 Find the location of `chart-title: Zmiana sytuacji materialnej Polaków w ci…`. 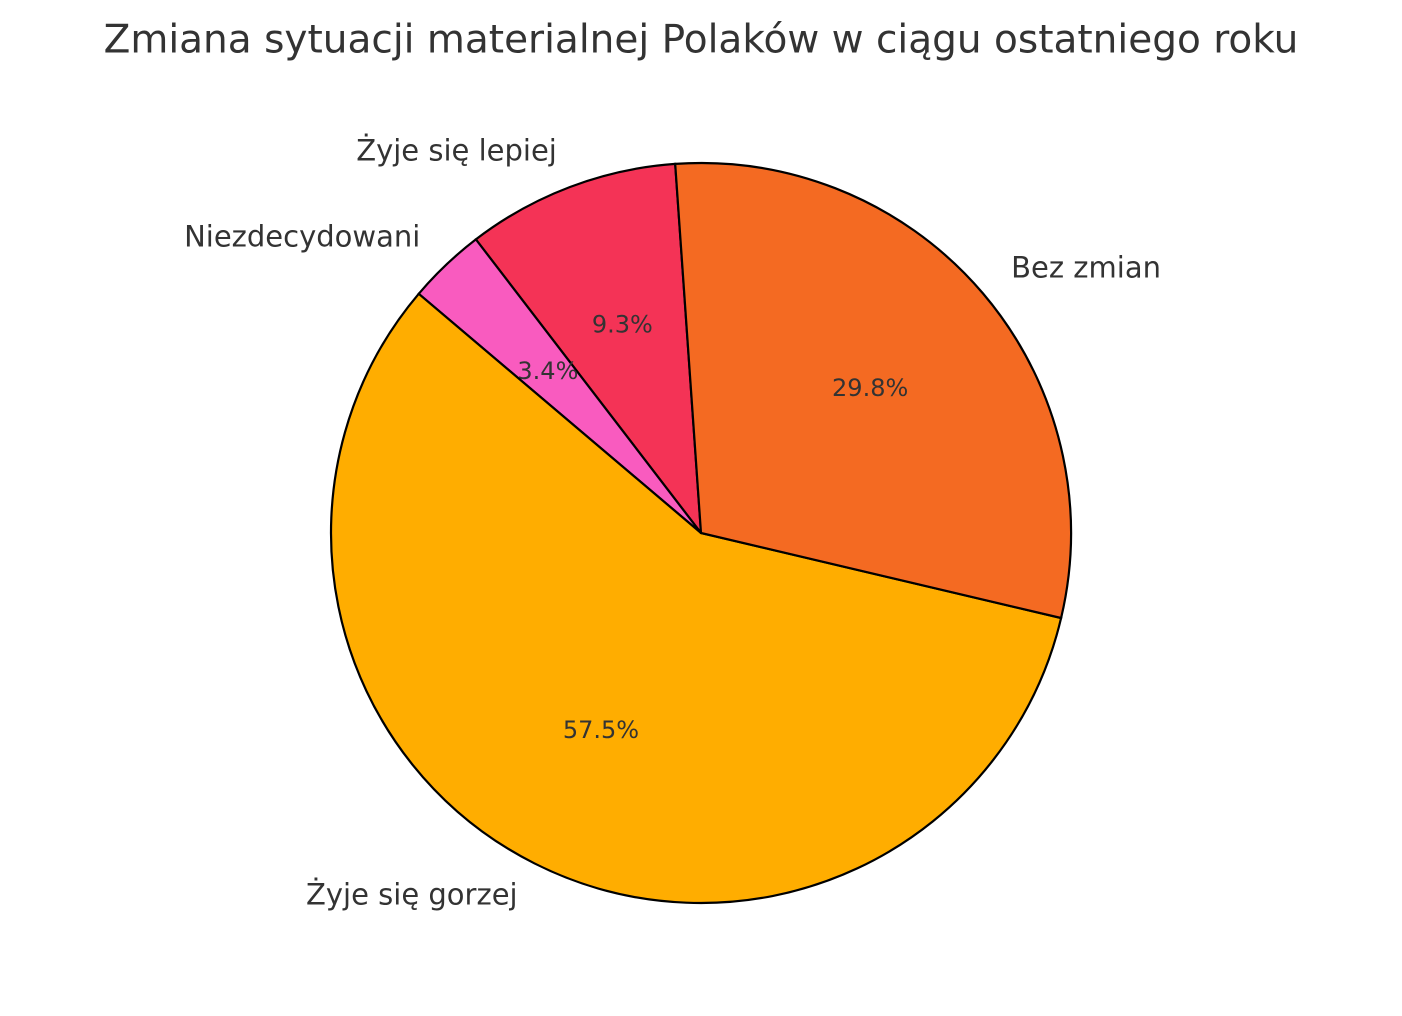

chart-title: Zmiana sytuacji materialnej Polaków w ci… is located at coordinates (701, 40).